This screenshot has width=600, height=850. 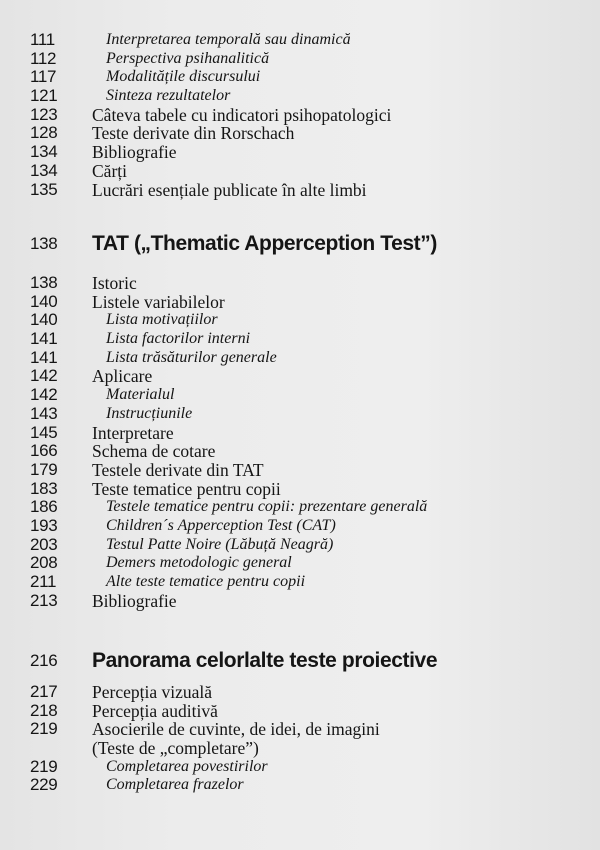 I want to click on page-number: 142, so click(x=44, y=376).